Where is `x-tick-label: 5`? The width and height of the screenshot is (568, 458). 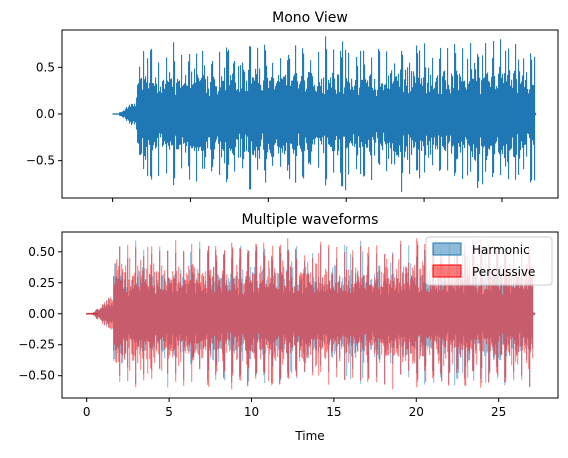 x-tick-label: 5 is located at coordinates (169, 412).